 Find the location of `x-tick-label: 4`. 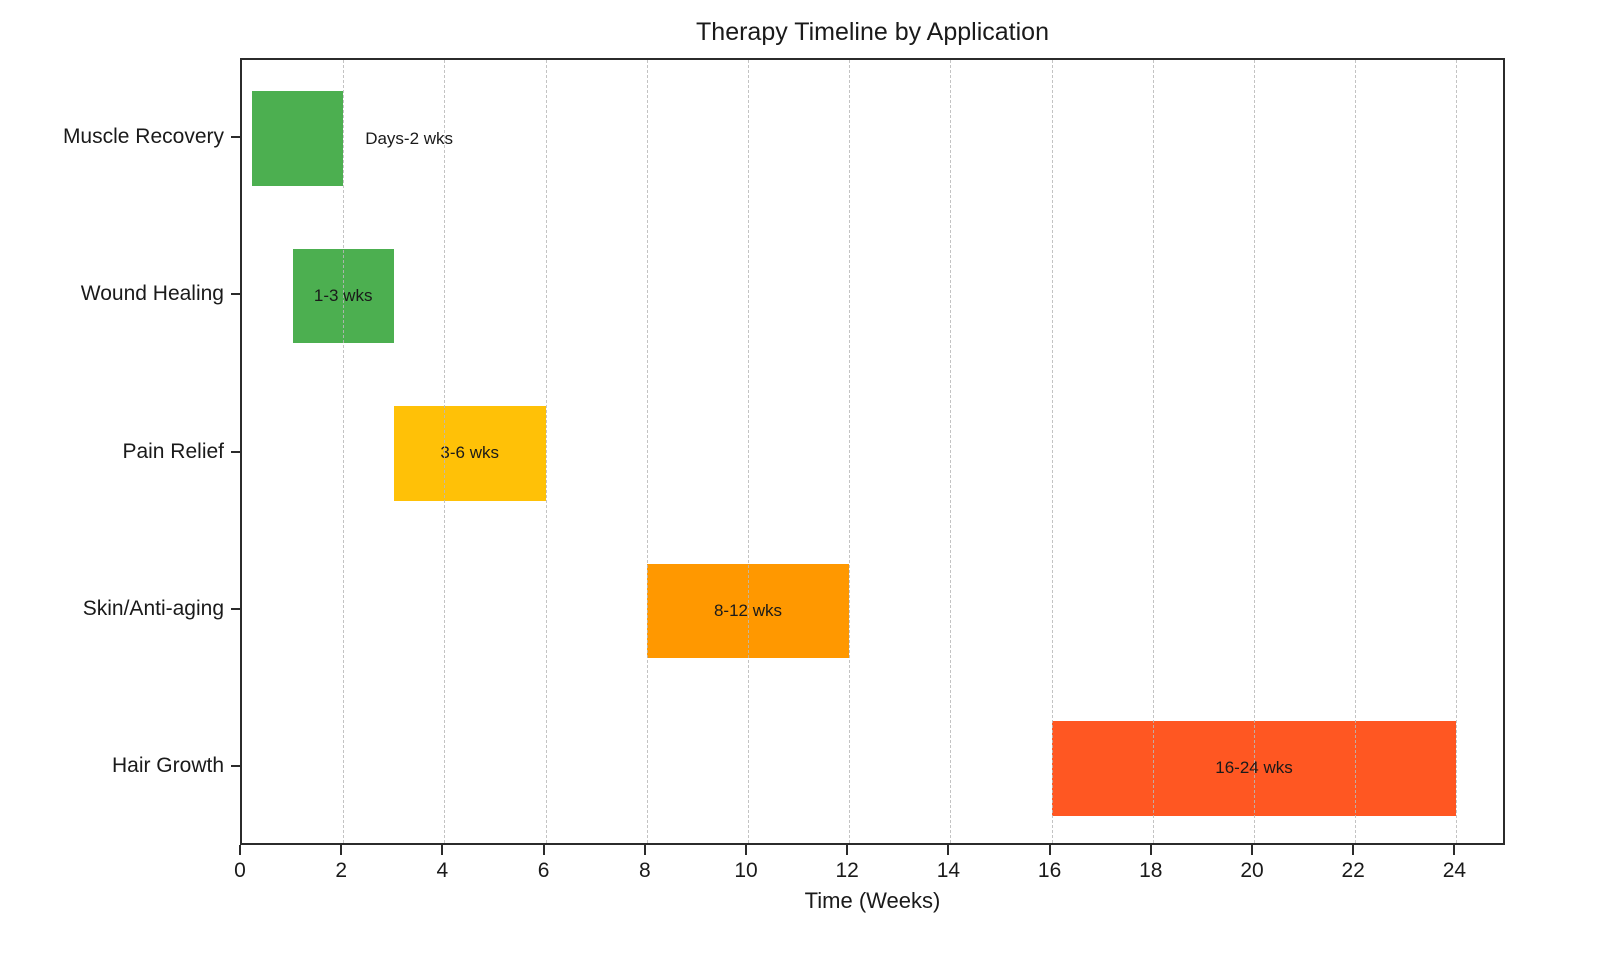

x-tick-label: 4 is located at coordinates (442, 870).